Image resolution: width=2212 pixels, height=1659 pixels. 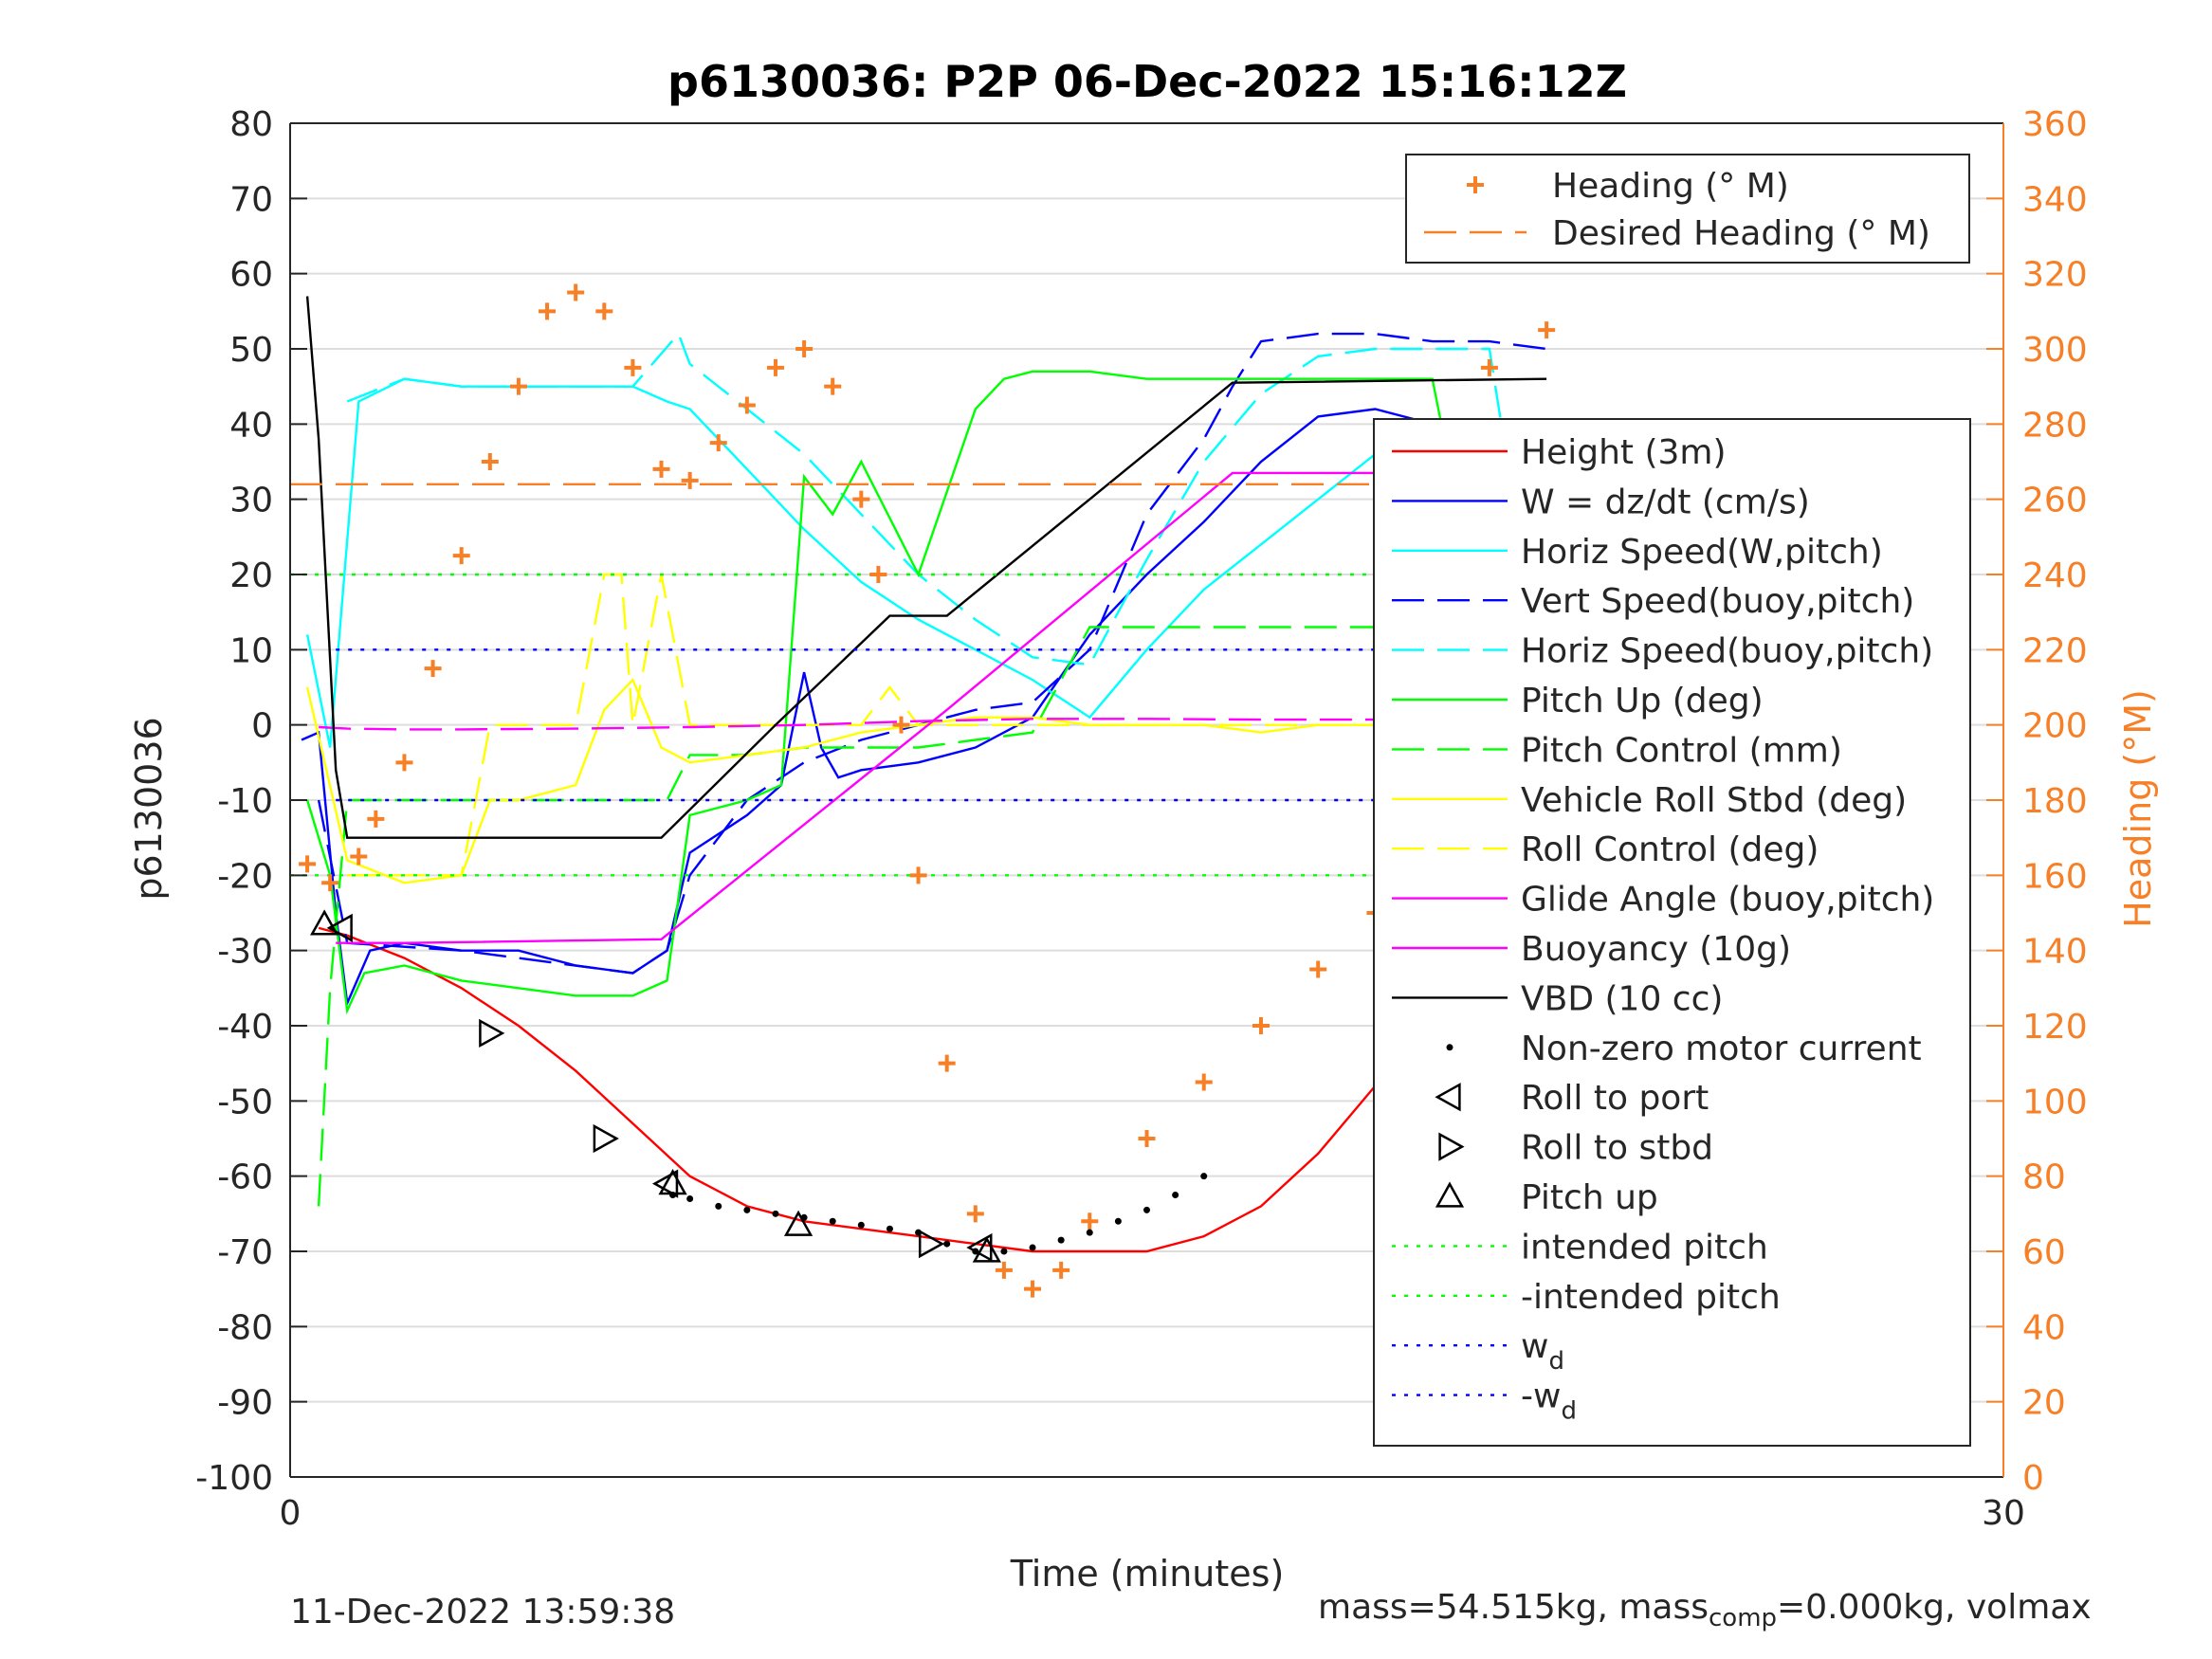 What do you see at coordinates (1681, 750) in the screenshot?
I see `legend-entry: Pitch Control (mm)` at bounding box center [1681, 750].